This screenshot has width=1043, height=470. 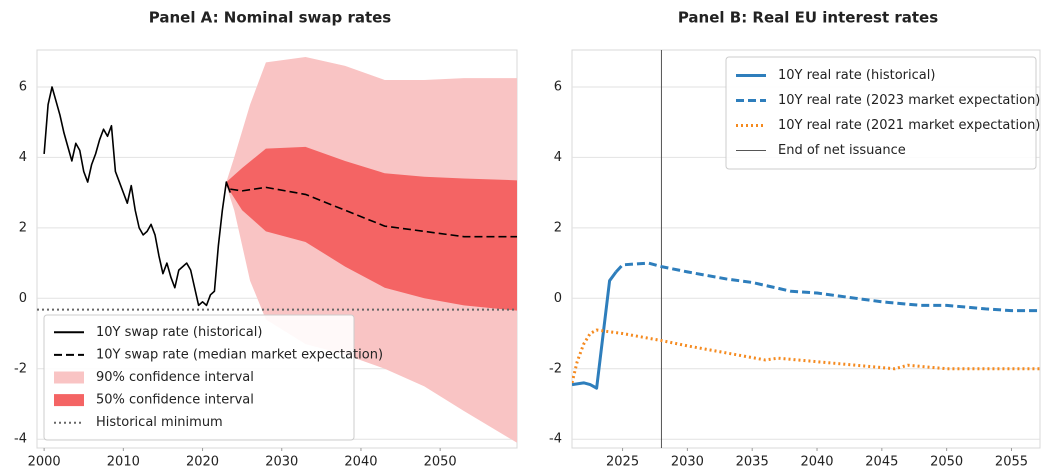 I want to click on confidence-band, so click(x=371, y=228).